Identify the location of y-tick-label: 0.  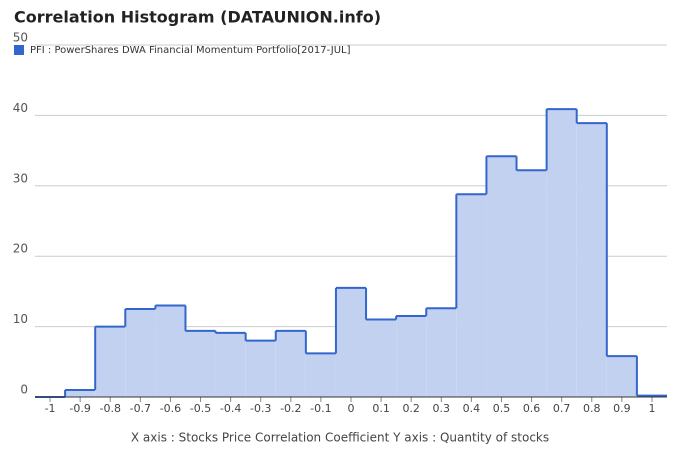
(24, 390).